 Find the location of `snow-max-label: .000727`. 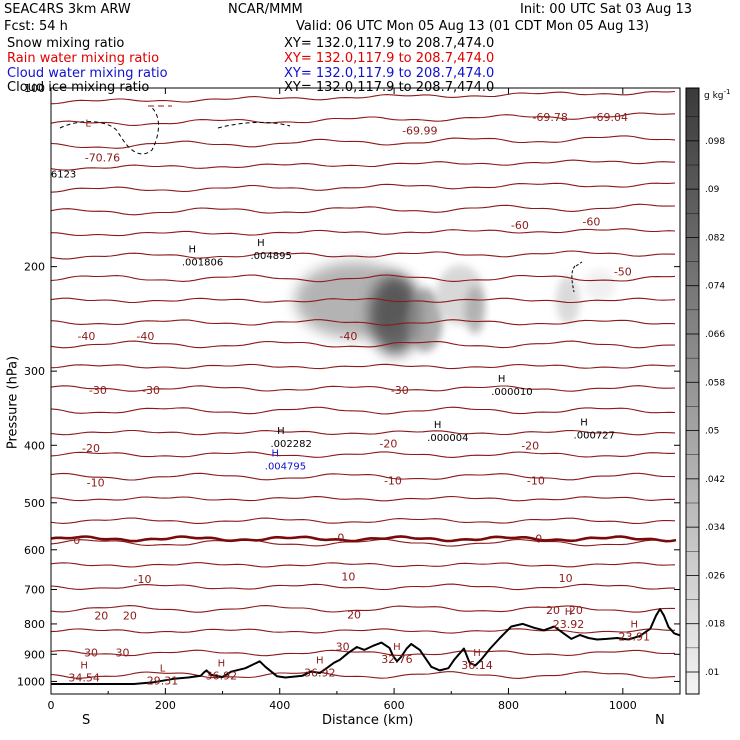

snow-max-label: .000727 is located at coordinates (594, 435).